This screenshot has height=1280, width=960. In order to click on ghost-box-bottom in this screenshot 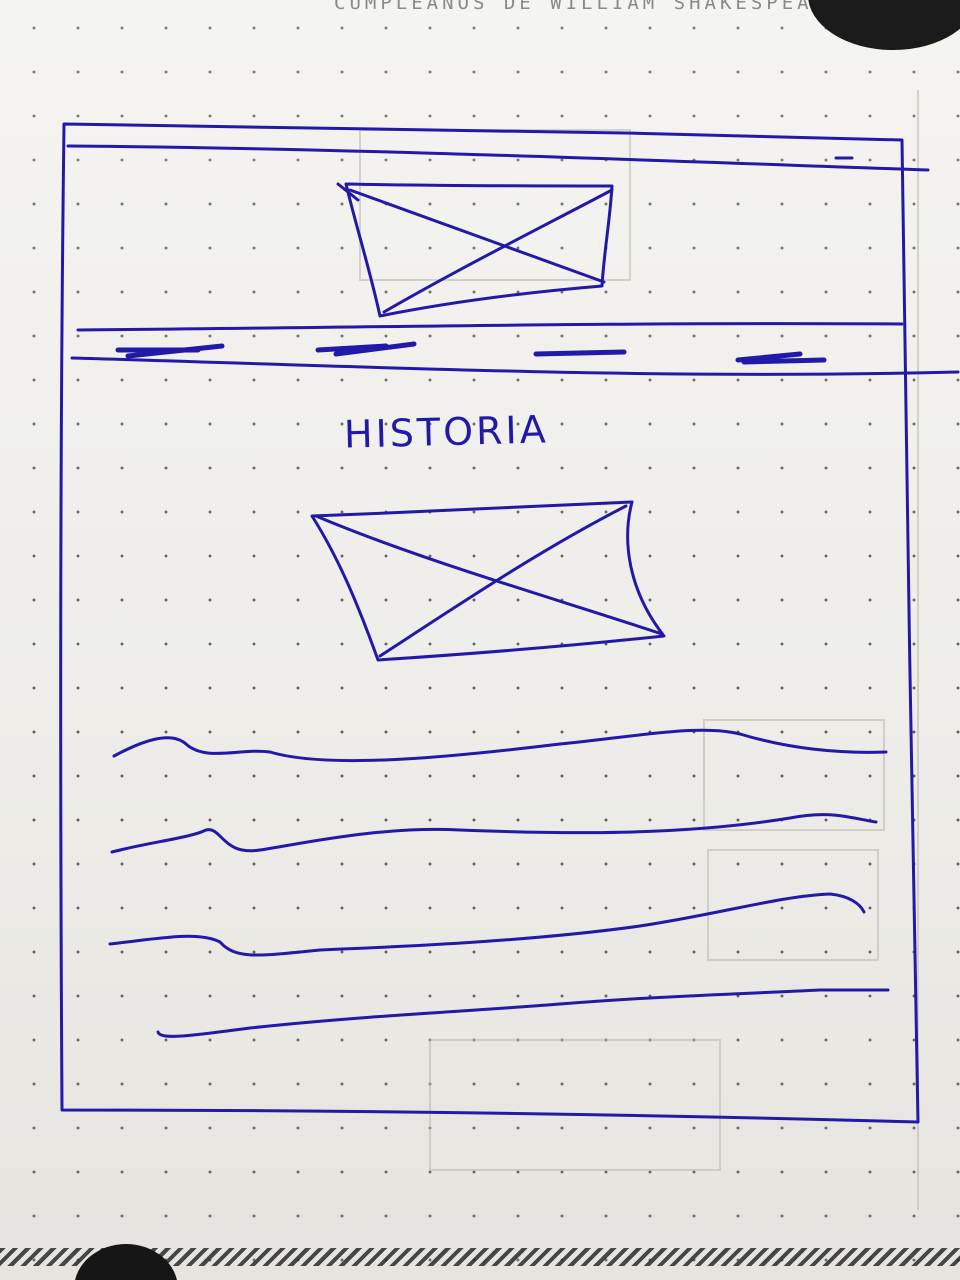, I will do `click(575, 1105)`.